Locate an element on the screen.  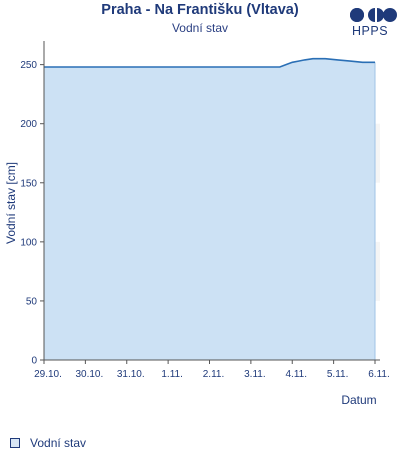
x-tick-label: 3.11. is located at coordinates (255, 374).